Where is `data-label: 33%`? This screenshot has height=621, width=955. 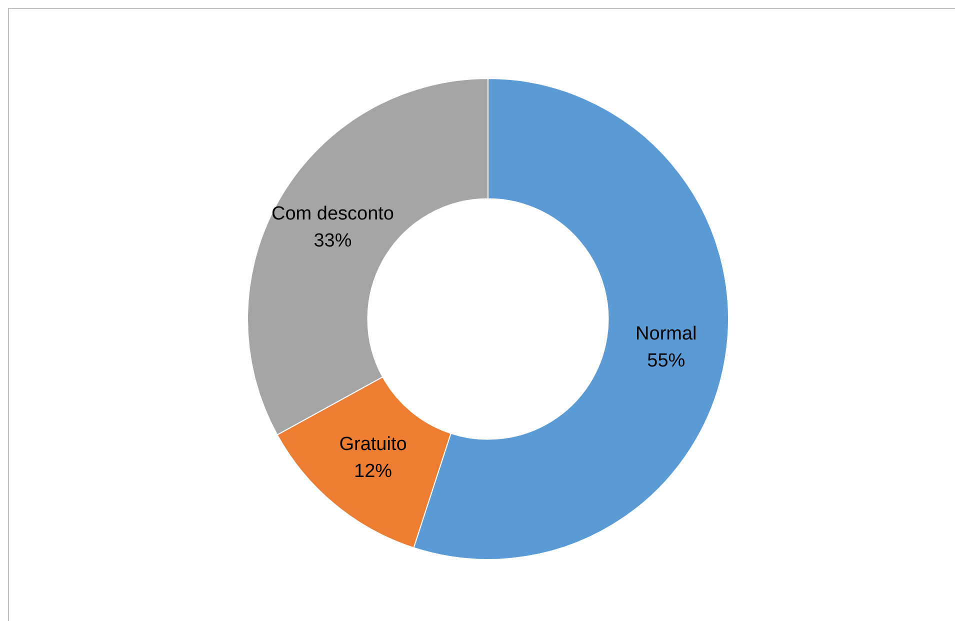 data-label: 33% is located at coordinates (333, 241).